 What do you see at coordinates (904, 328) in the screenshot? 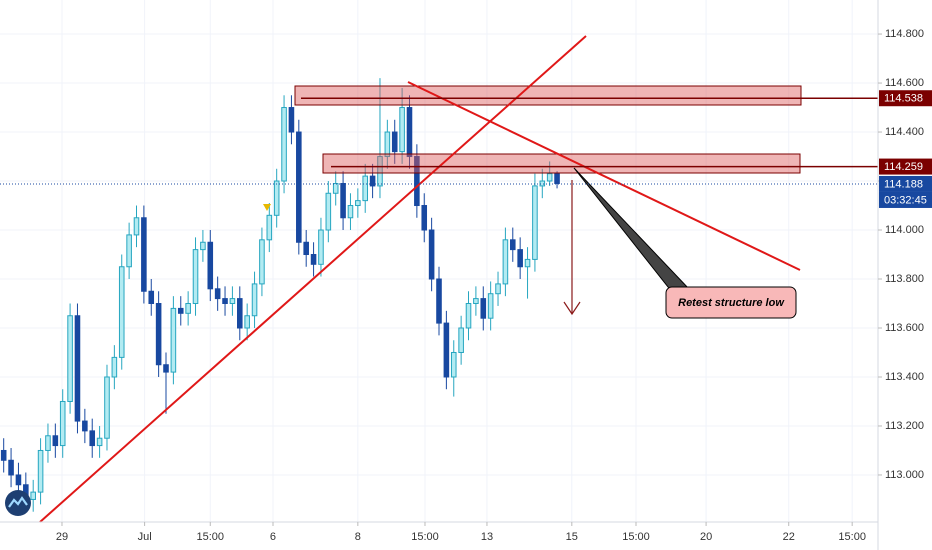
I see `y-tick-label: 113.600` at bounding box center [904, 328].